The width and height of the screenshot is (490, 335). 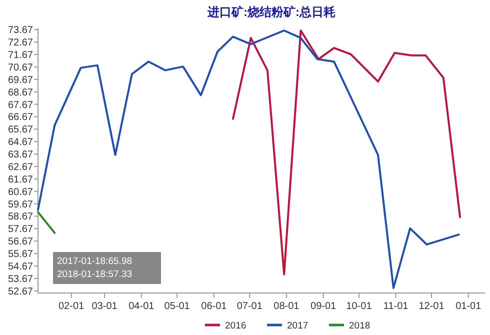 What do you see at coordinates (249, 306) in the screenshot?
I see `x-tick-label: 07-01` at bounding box center [249, 306].